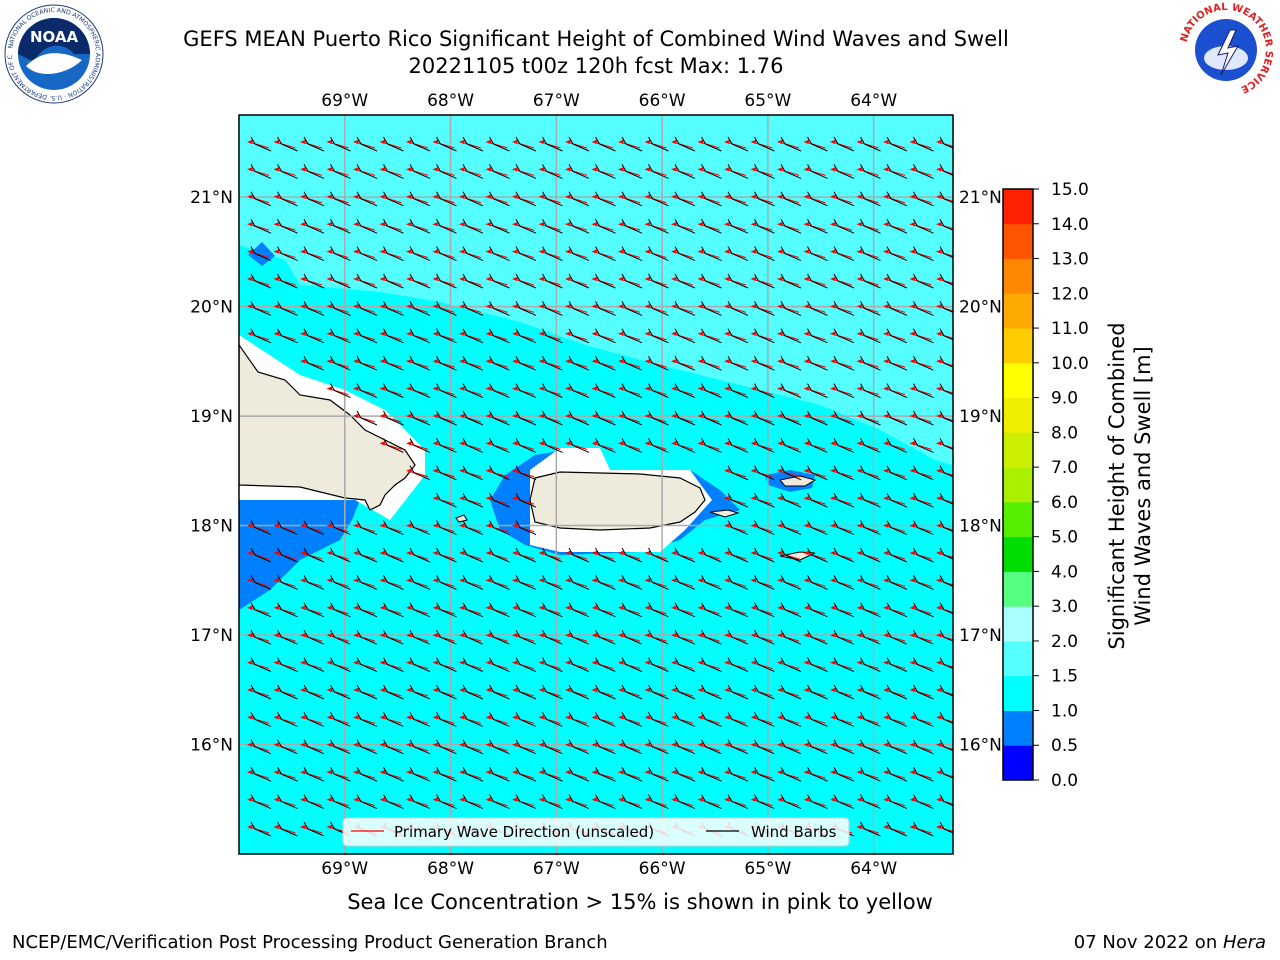  What do you see at coordinates (1064, 538) in the screenshot?
I see `colorbar-tick-label: 5.0` at bounding box center [1064, 538].